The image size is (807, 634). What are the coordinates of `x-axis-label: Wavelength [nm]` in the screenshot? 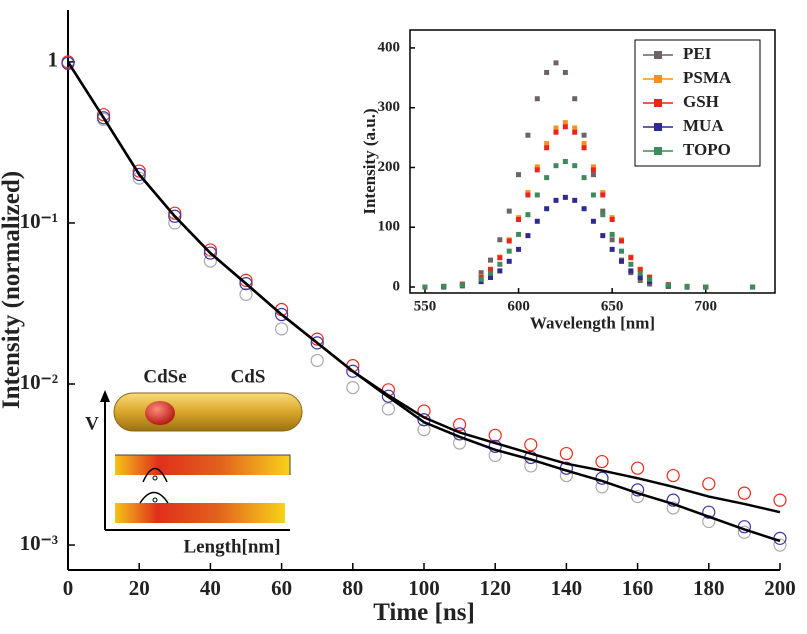 It's located at (592, 322).